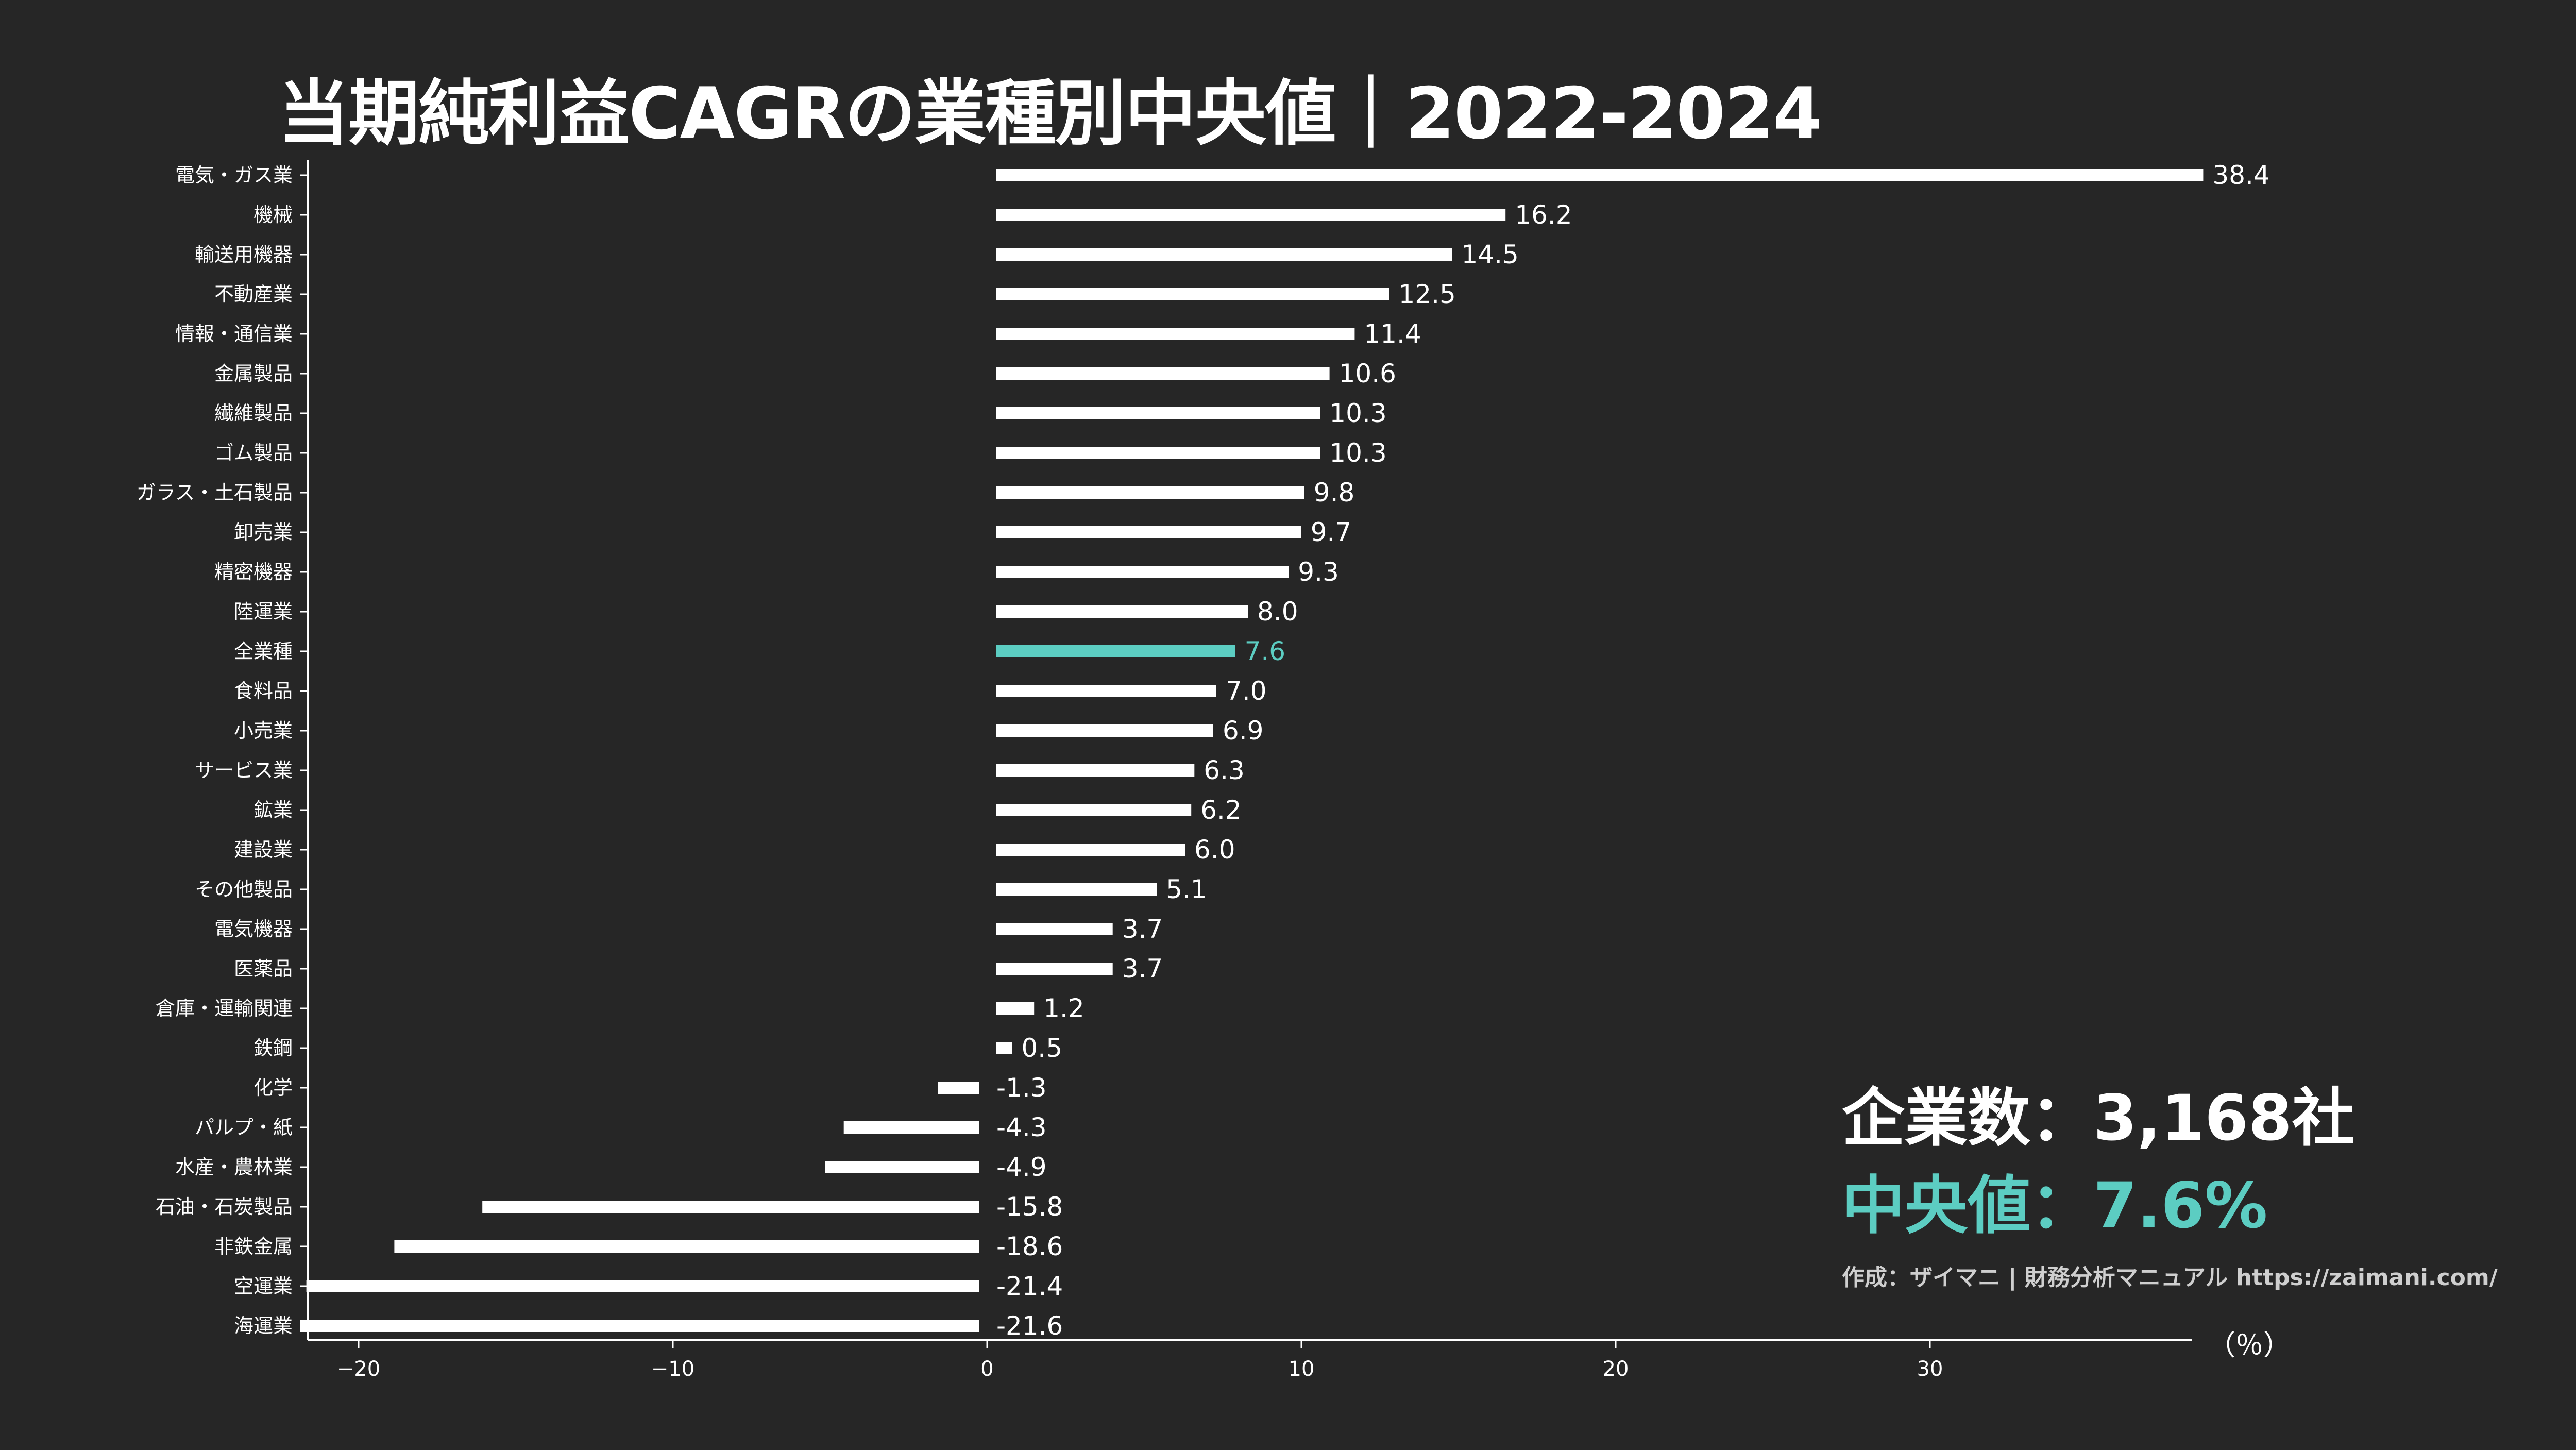 The image size is (2576, 1450). What do you see at coordinates (1265, 651) in the screenshot?
I see `value-label: 7.6` at bounding box center [1265, 651].